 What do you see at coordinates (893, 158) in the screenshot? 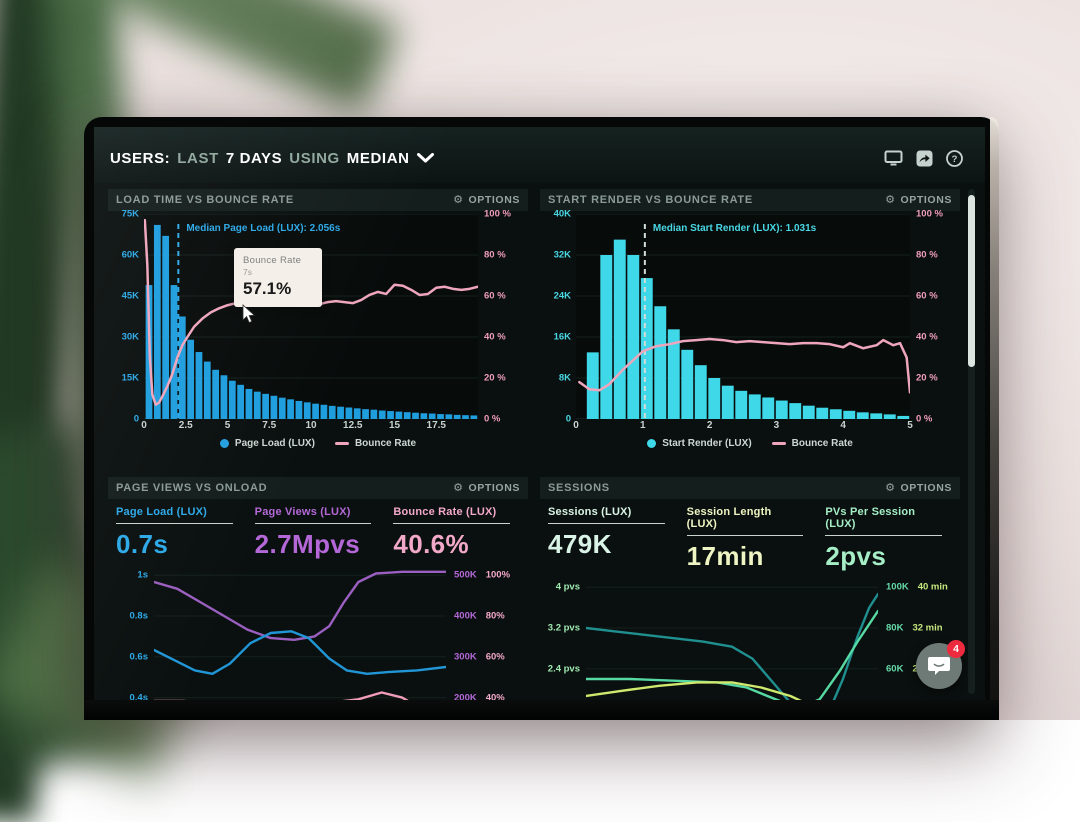
I see `display-icon` at bounding box center [893, 158].